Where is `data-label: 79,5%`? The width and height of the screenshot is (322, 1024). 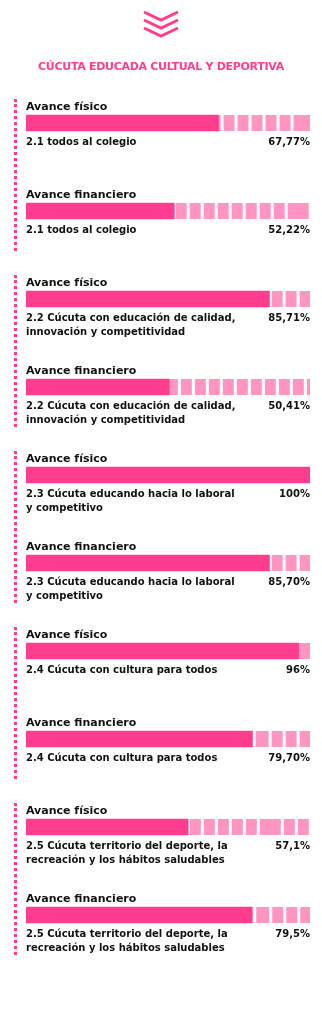
data-label: 79,5% is located at coordinates (292, 933).